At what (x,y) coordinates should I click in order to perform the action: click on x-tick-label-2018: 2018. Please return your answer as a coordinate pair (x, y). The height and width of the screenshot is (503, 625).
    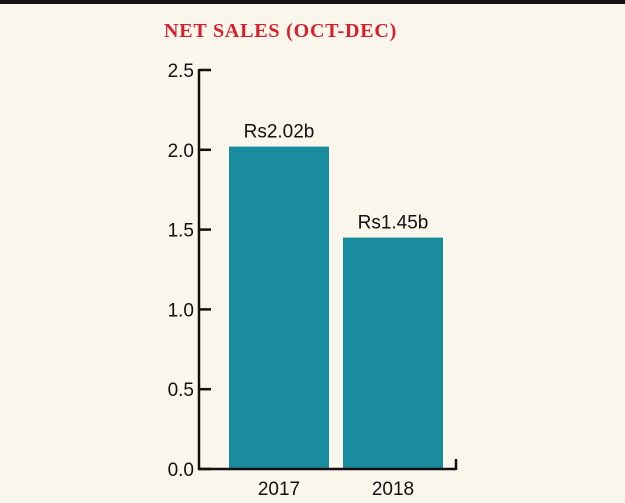
    Looking at the image, I should click on (393, 489).